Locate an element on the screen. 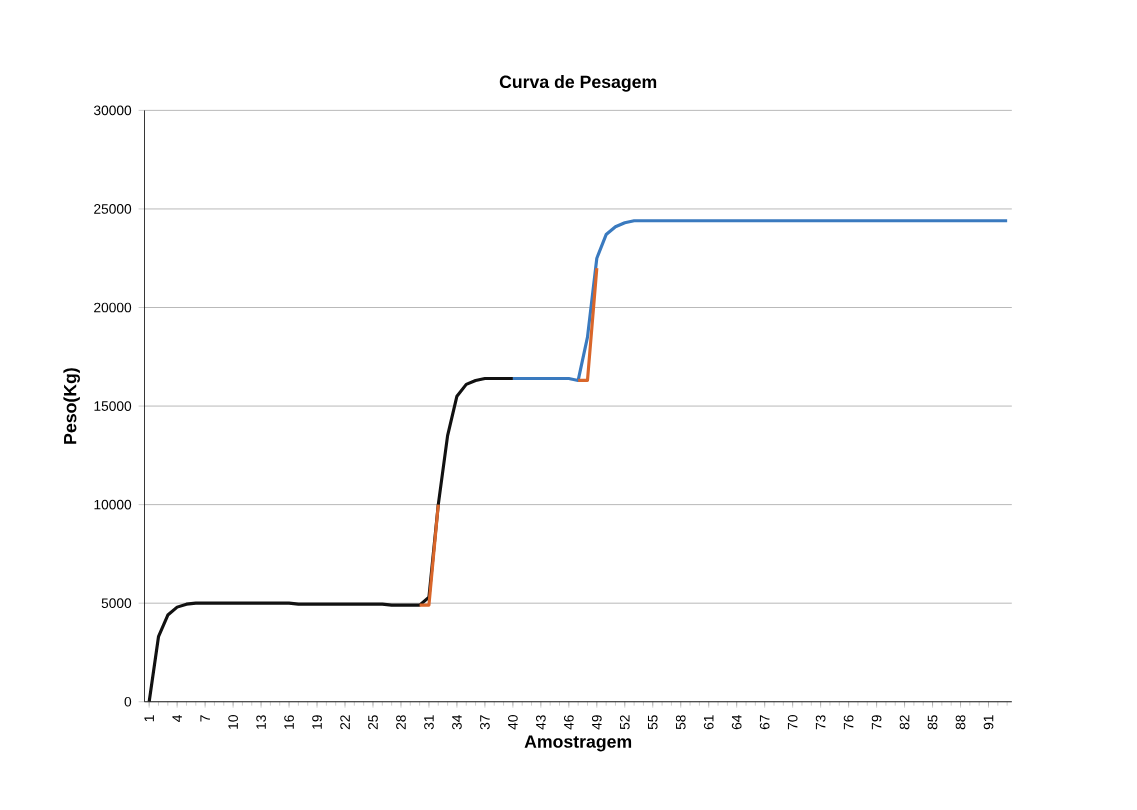 The image size is (1137, 810). x-tick-label: 46 is located at coordinates (568, 722).